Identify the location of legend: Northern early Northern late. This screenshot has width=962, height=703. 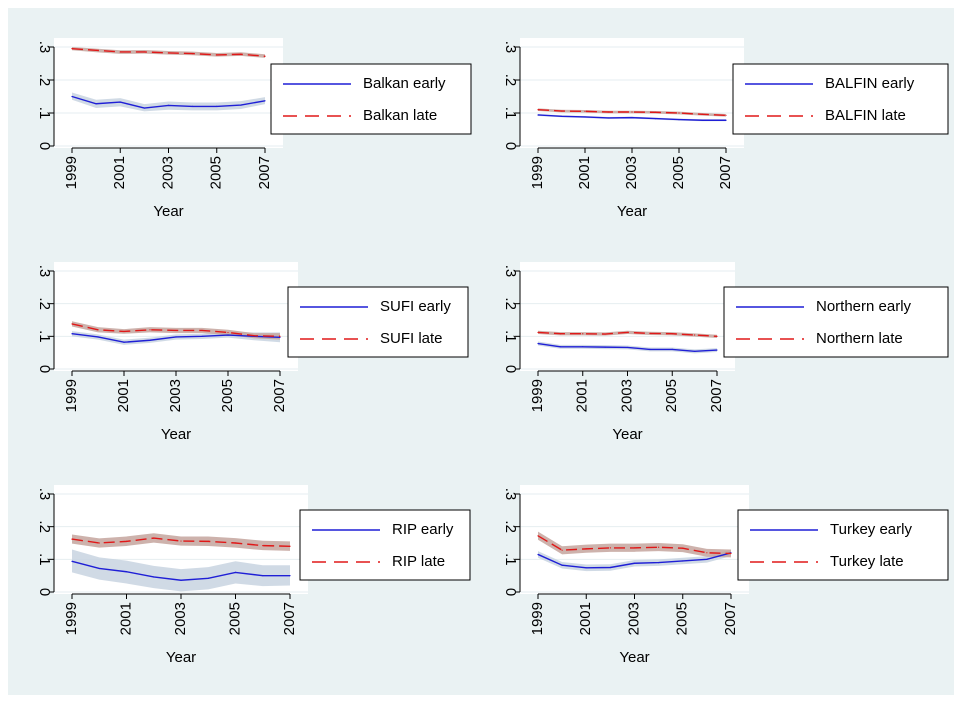
(836, 322).